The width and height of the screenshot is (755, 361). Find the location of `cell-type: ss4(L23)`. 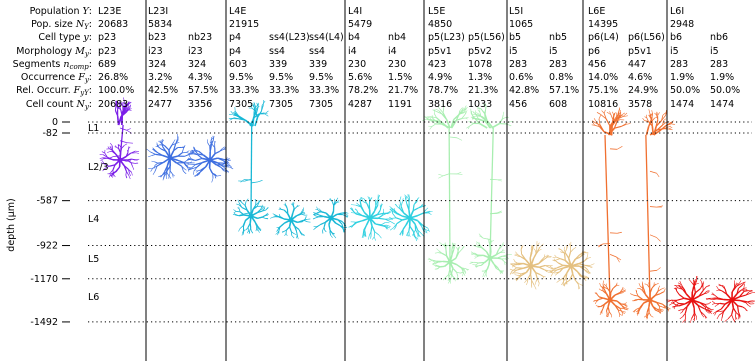

cell-type: ss4(L23) is located at coordinates (289, 37).